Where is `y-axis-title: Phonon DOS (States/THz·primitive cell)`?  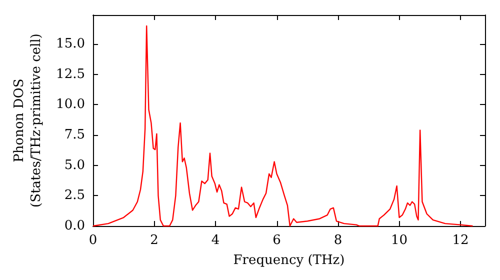 y-axis-title: Phonon DOS (States/THz·primitive cell) is located at coordinates (28, 120).